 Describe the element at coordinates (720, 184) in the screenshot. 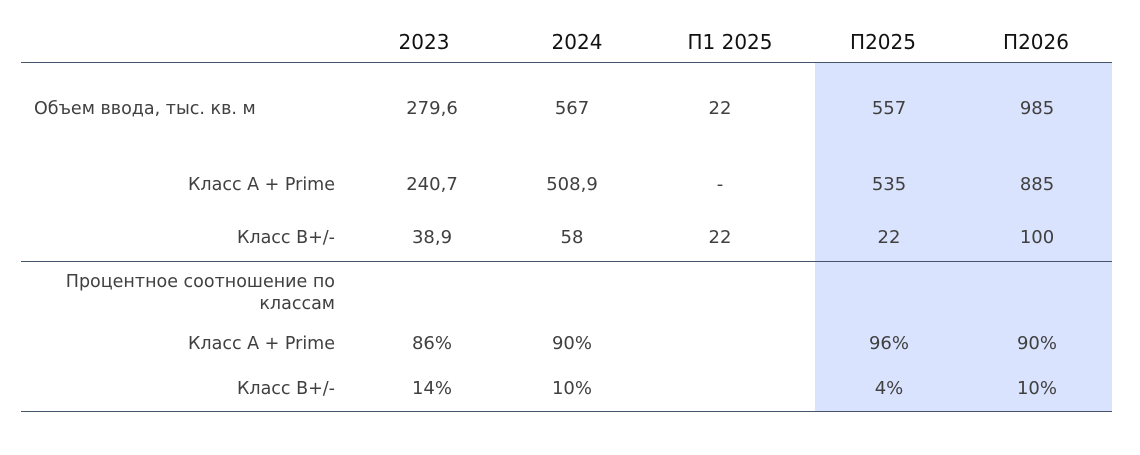

I see `table-cell: -` at that location.